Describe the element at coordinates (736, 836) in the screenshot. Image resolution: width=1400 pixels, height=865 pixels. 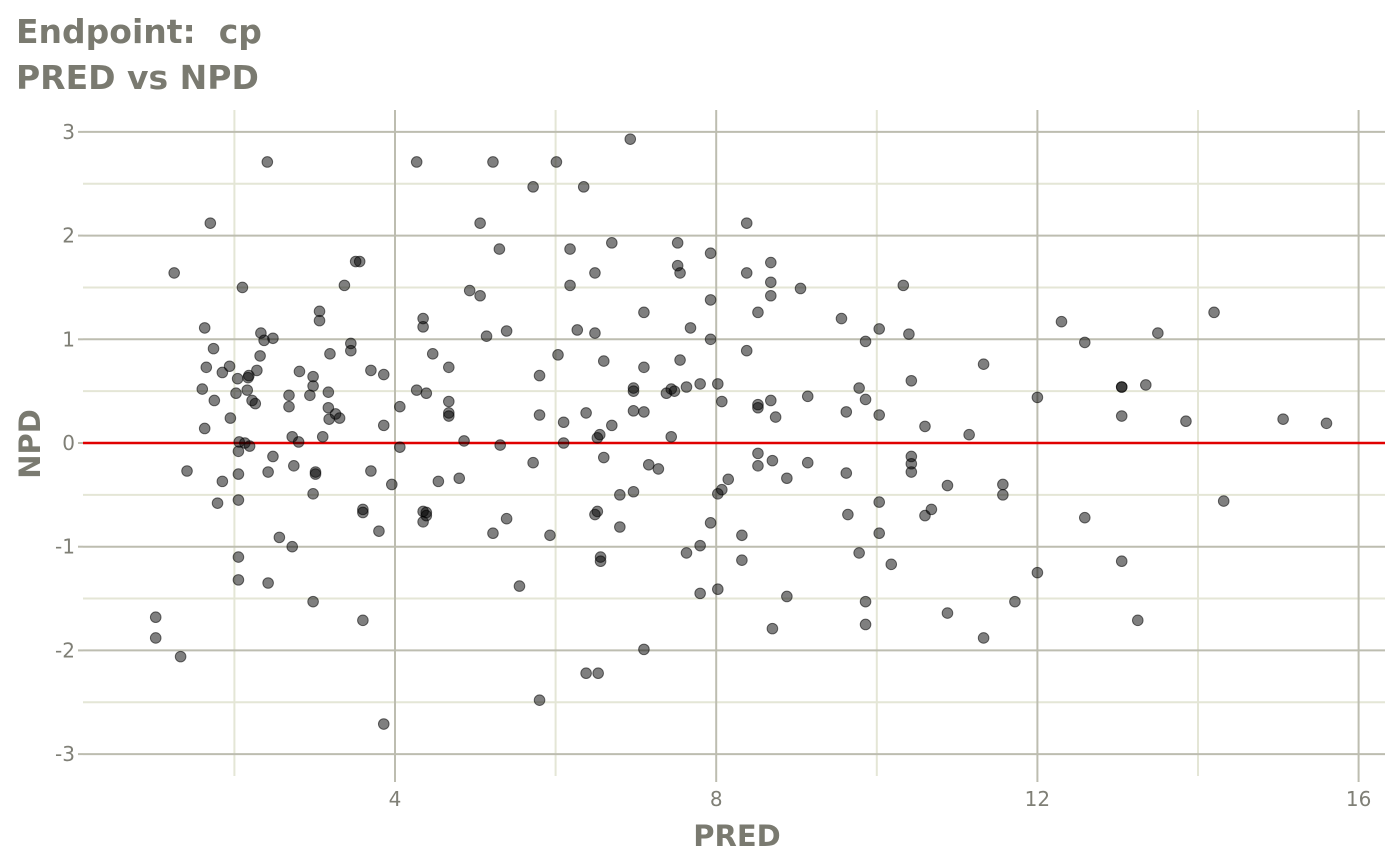
I see `x-axis-label: PRED` at that location.